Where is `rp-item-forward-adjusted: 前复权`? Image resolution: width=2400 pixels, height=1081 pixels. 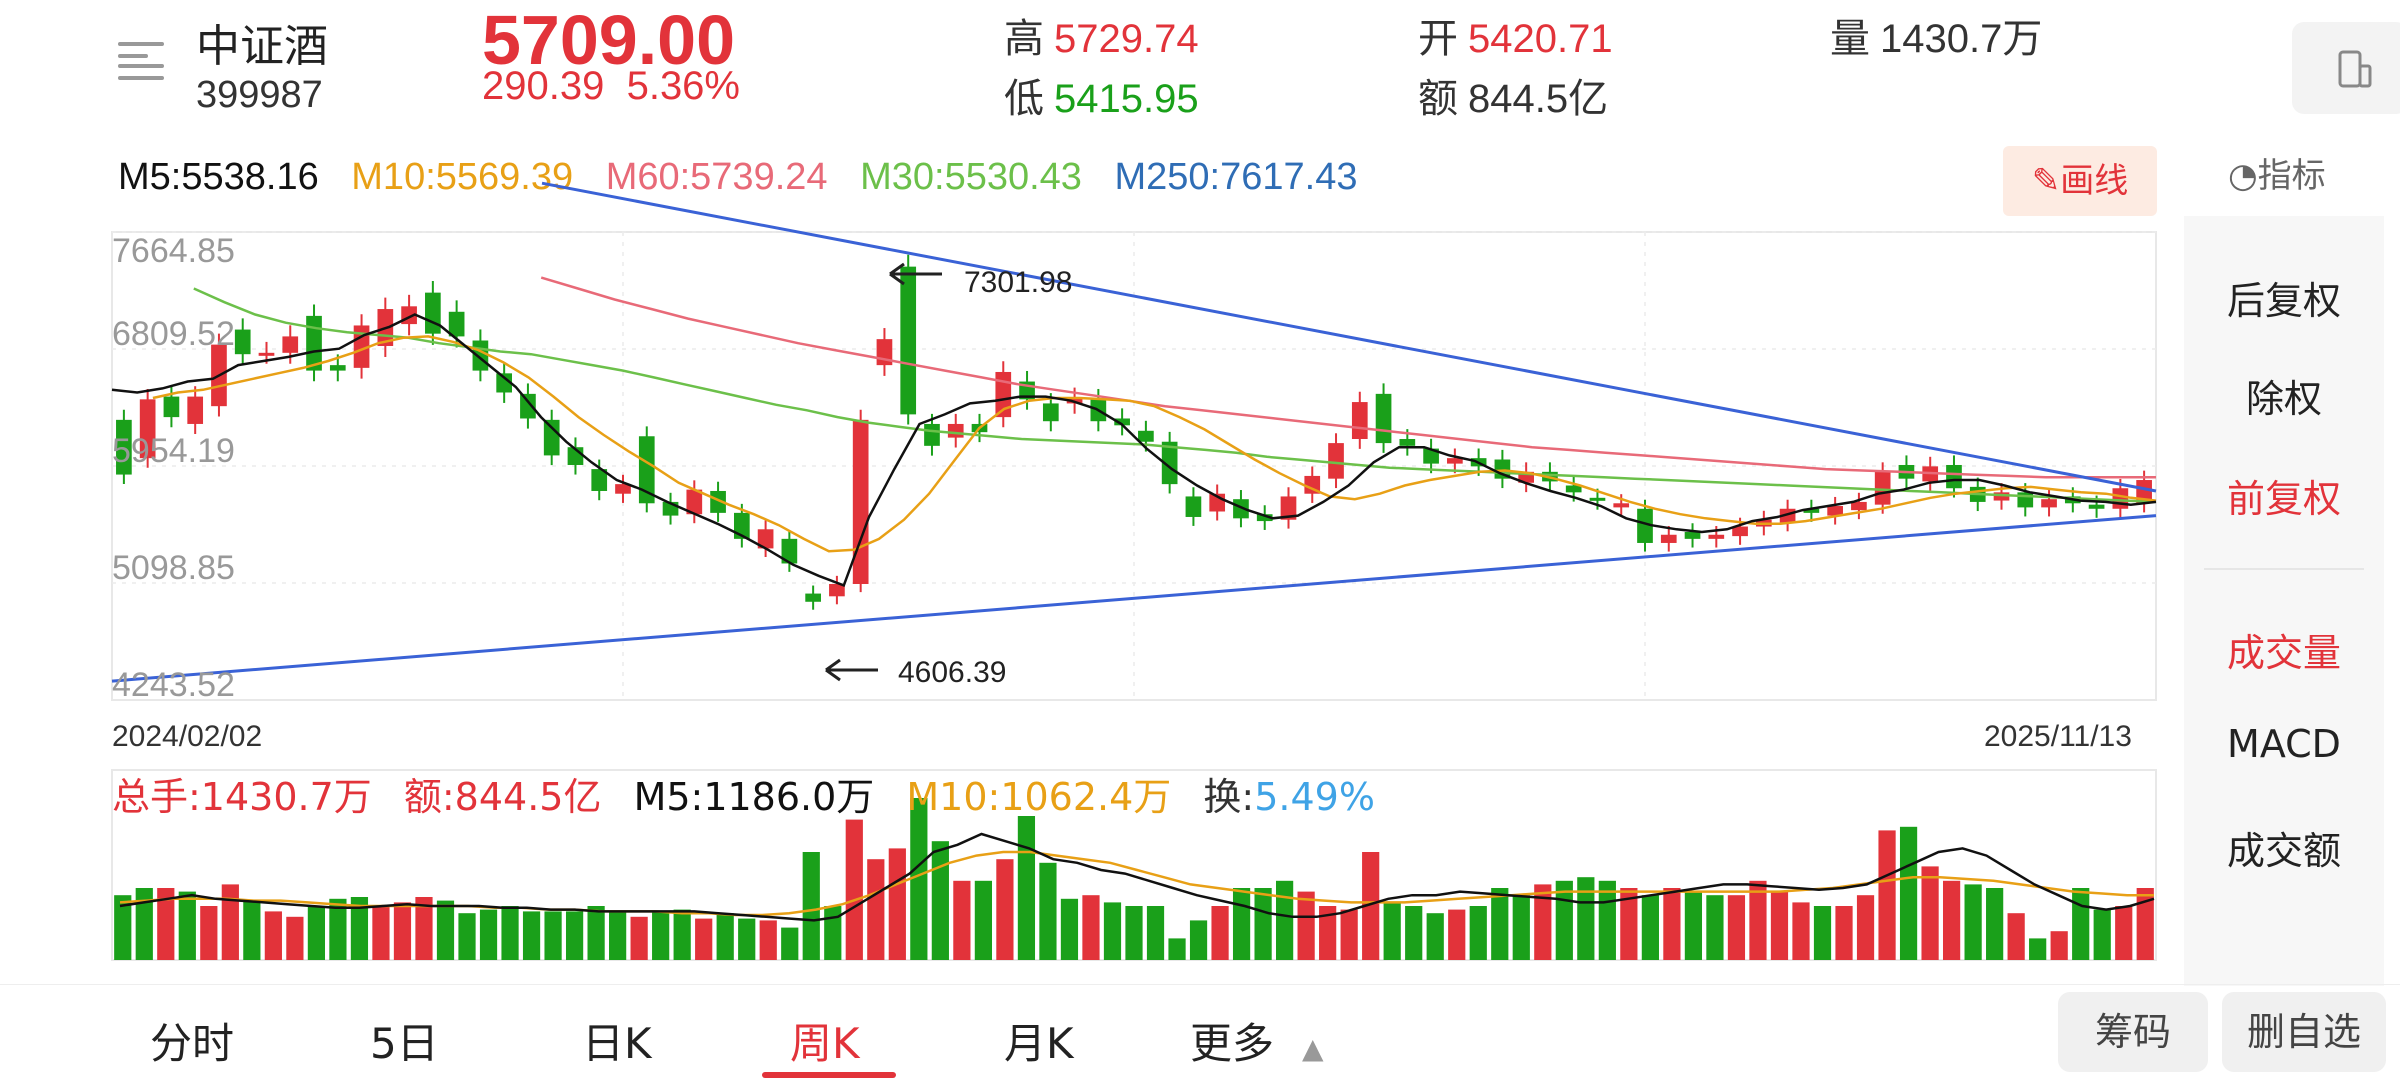
rp-item-forward-adjusted: 前复权 is located at coordinates (2283, 499).